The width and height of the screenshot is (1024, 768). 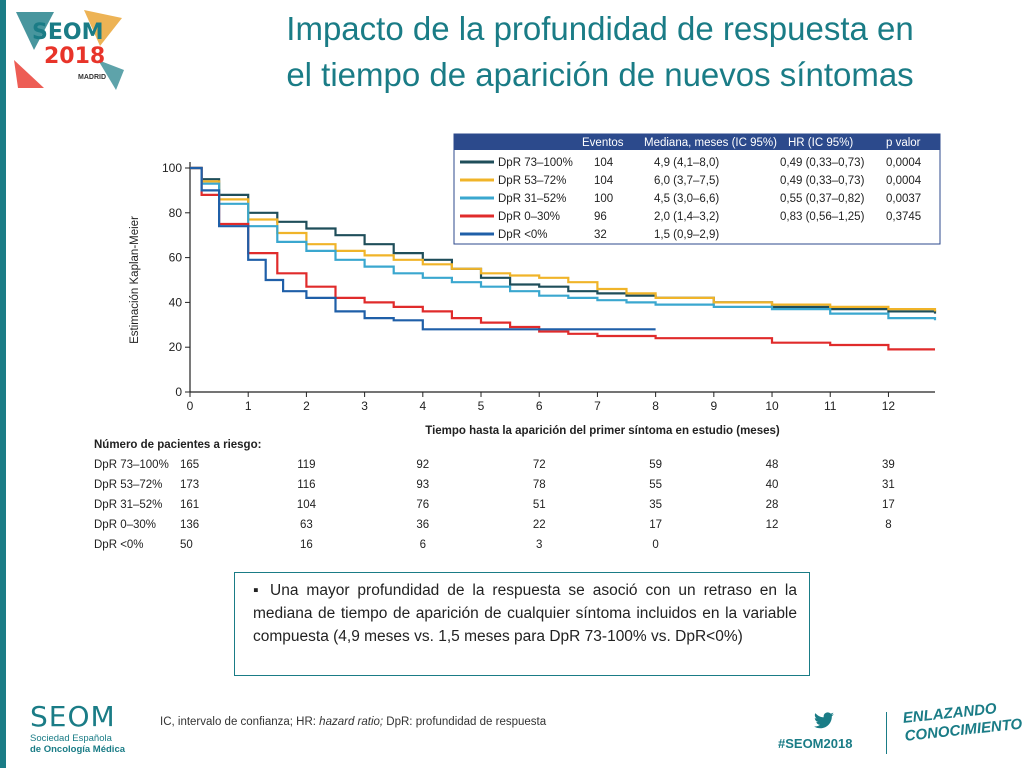 I want to click on risk-value: 76, so click(x=422, y=505).